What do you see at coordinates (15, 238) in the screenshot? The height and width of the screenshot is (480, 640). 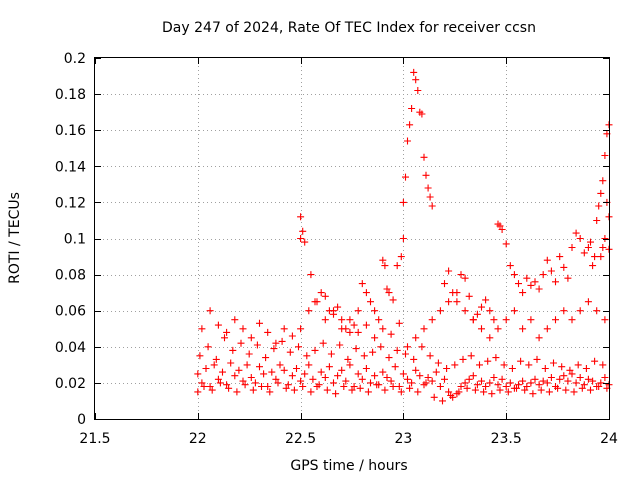 I see `y-axis-label: ROTI / TECUs` at bounding box center [15, 238].